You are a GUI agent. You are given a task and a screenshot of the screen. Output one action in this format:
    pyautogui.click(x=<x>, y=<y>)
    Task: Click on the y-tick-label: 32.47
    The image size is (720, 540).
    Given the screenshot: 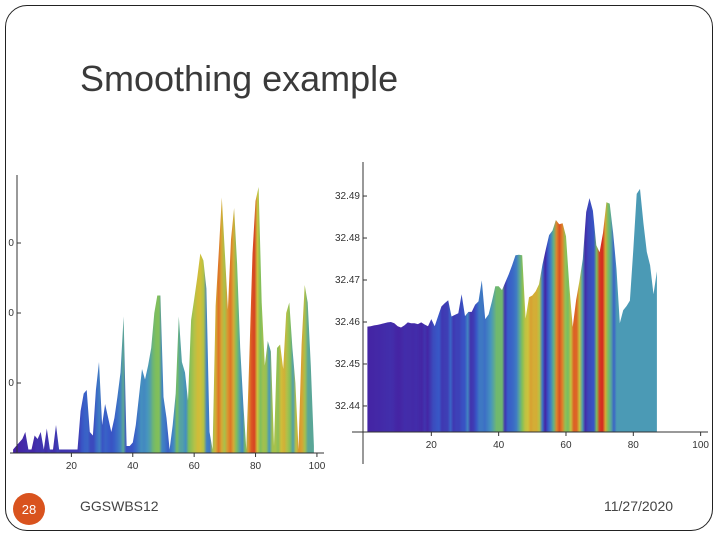 What is the action you would take?
    pyautogui.click(x=347, y=280)
    